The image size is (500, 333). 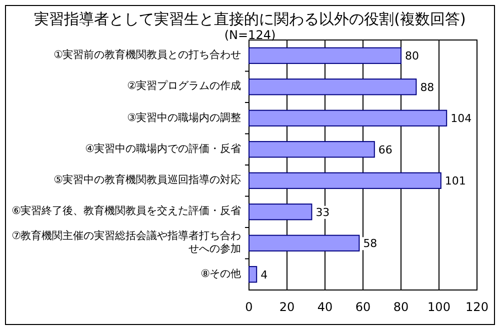 What do you see at coordinates (249, 307) in the screenshot?
I see `x-tick-label: 0` at bounding box center [249, 307].